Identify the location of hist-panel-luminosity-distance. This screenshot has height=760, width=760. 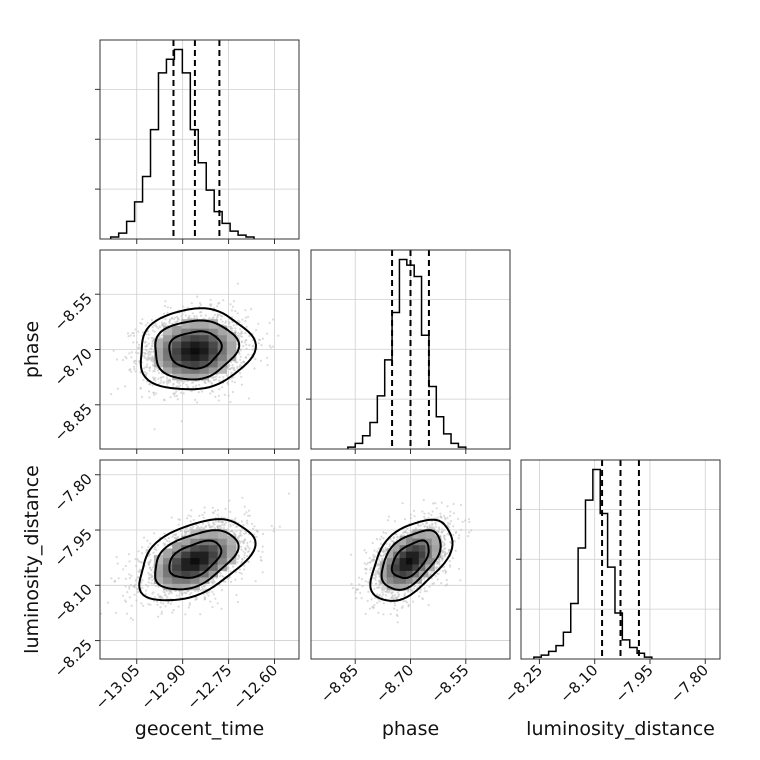
(618, 559).